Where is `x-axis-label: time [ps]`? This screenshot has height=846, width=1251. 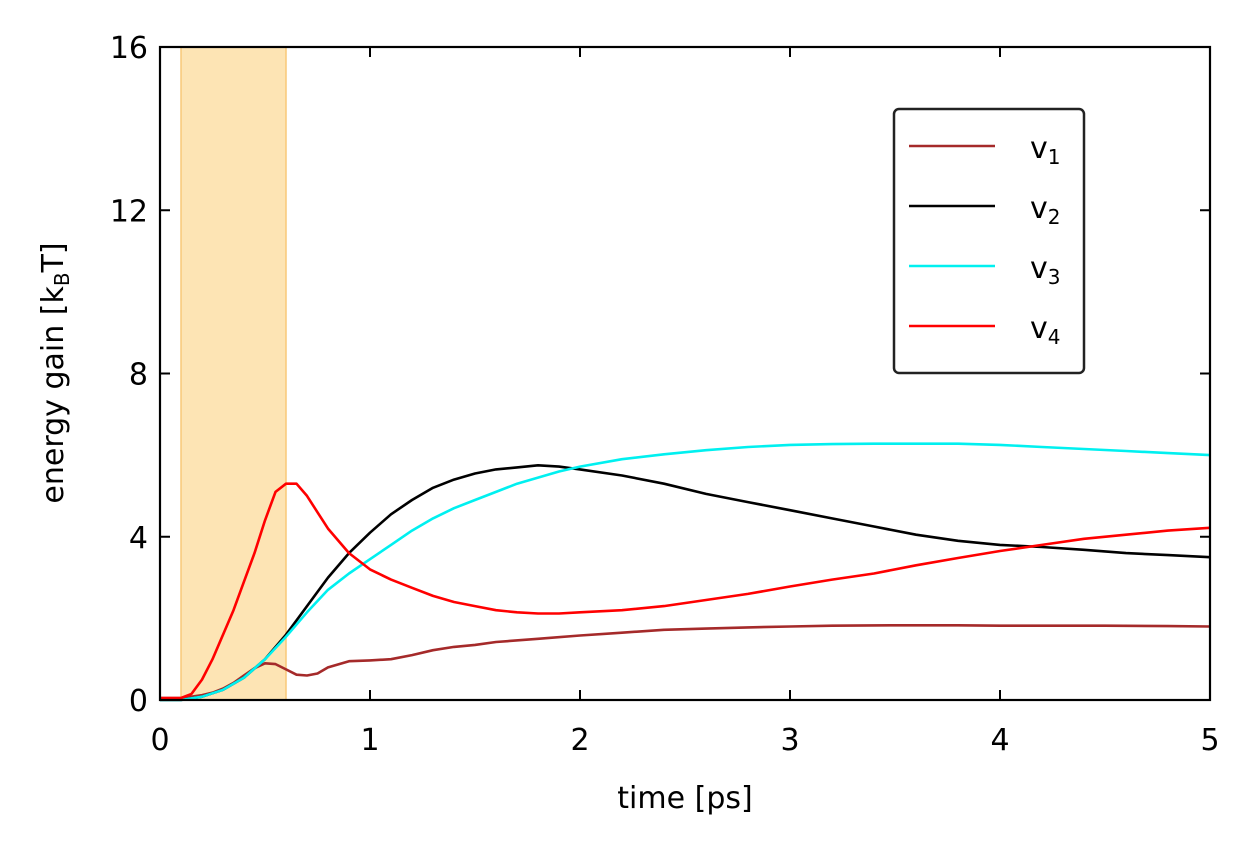 x-axis-label: time [ps] is located at coordinates (684, 798).